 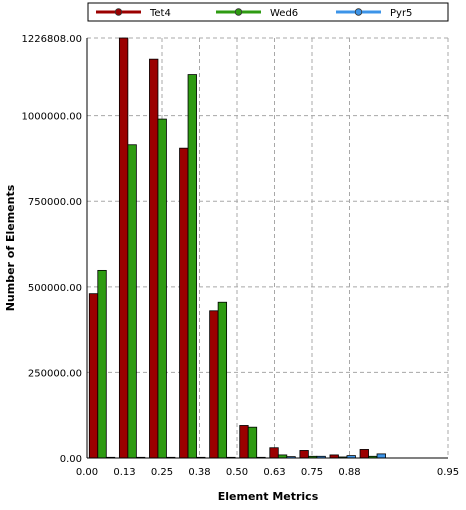 What do you see at coordinates (10, 247) in the screenshot?
I see `y-axis-title: Number of Elements` at bounding box center [10, 247].